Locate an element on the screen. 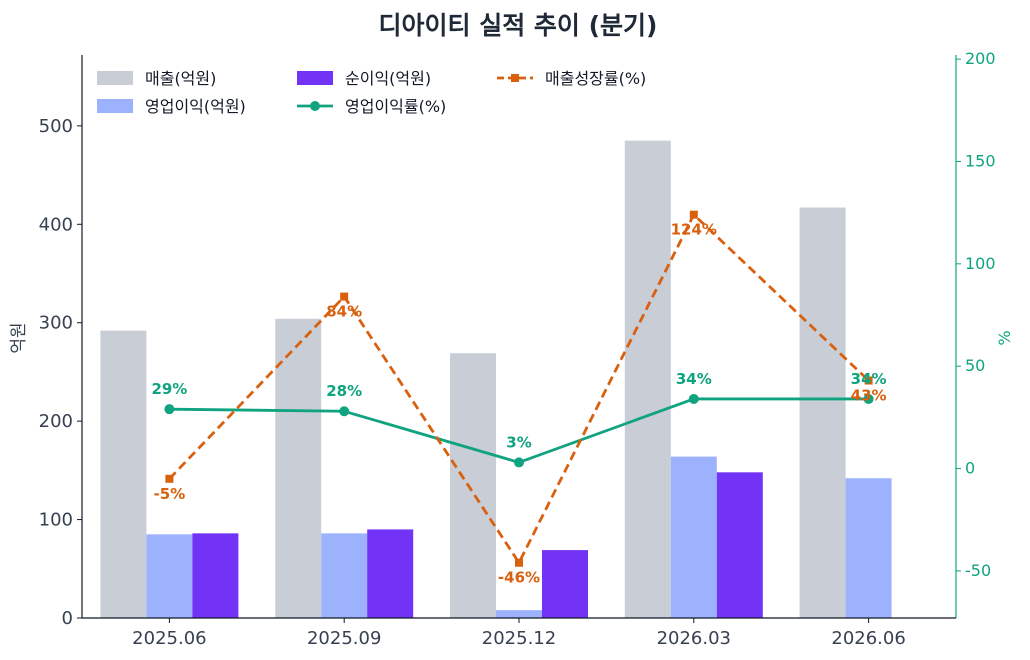  legend-item-2: 영업이익(억원) is located at coordinates (171, 106).